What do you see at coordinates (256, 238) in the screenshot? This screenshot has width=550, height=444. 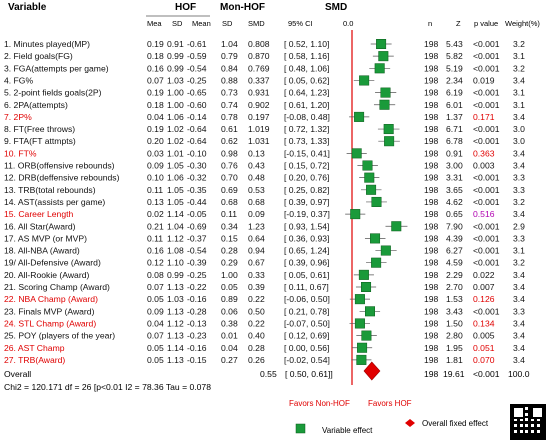 I see `row-smd: 0.64` at bounding box center [256, 238].